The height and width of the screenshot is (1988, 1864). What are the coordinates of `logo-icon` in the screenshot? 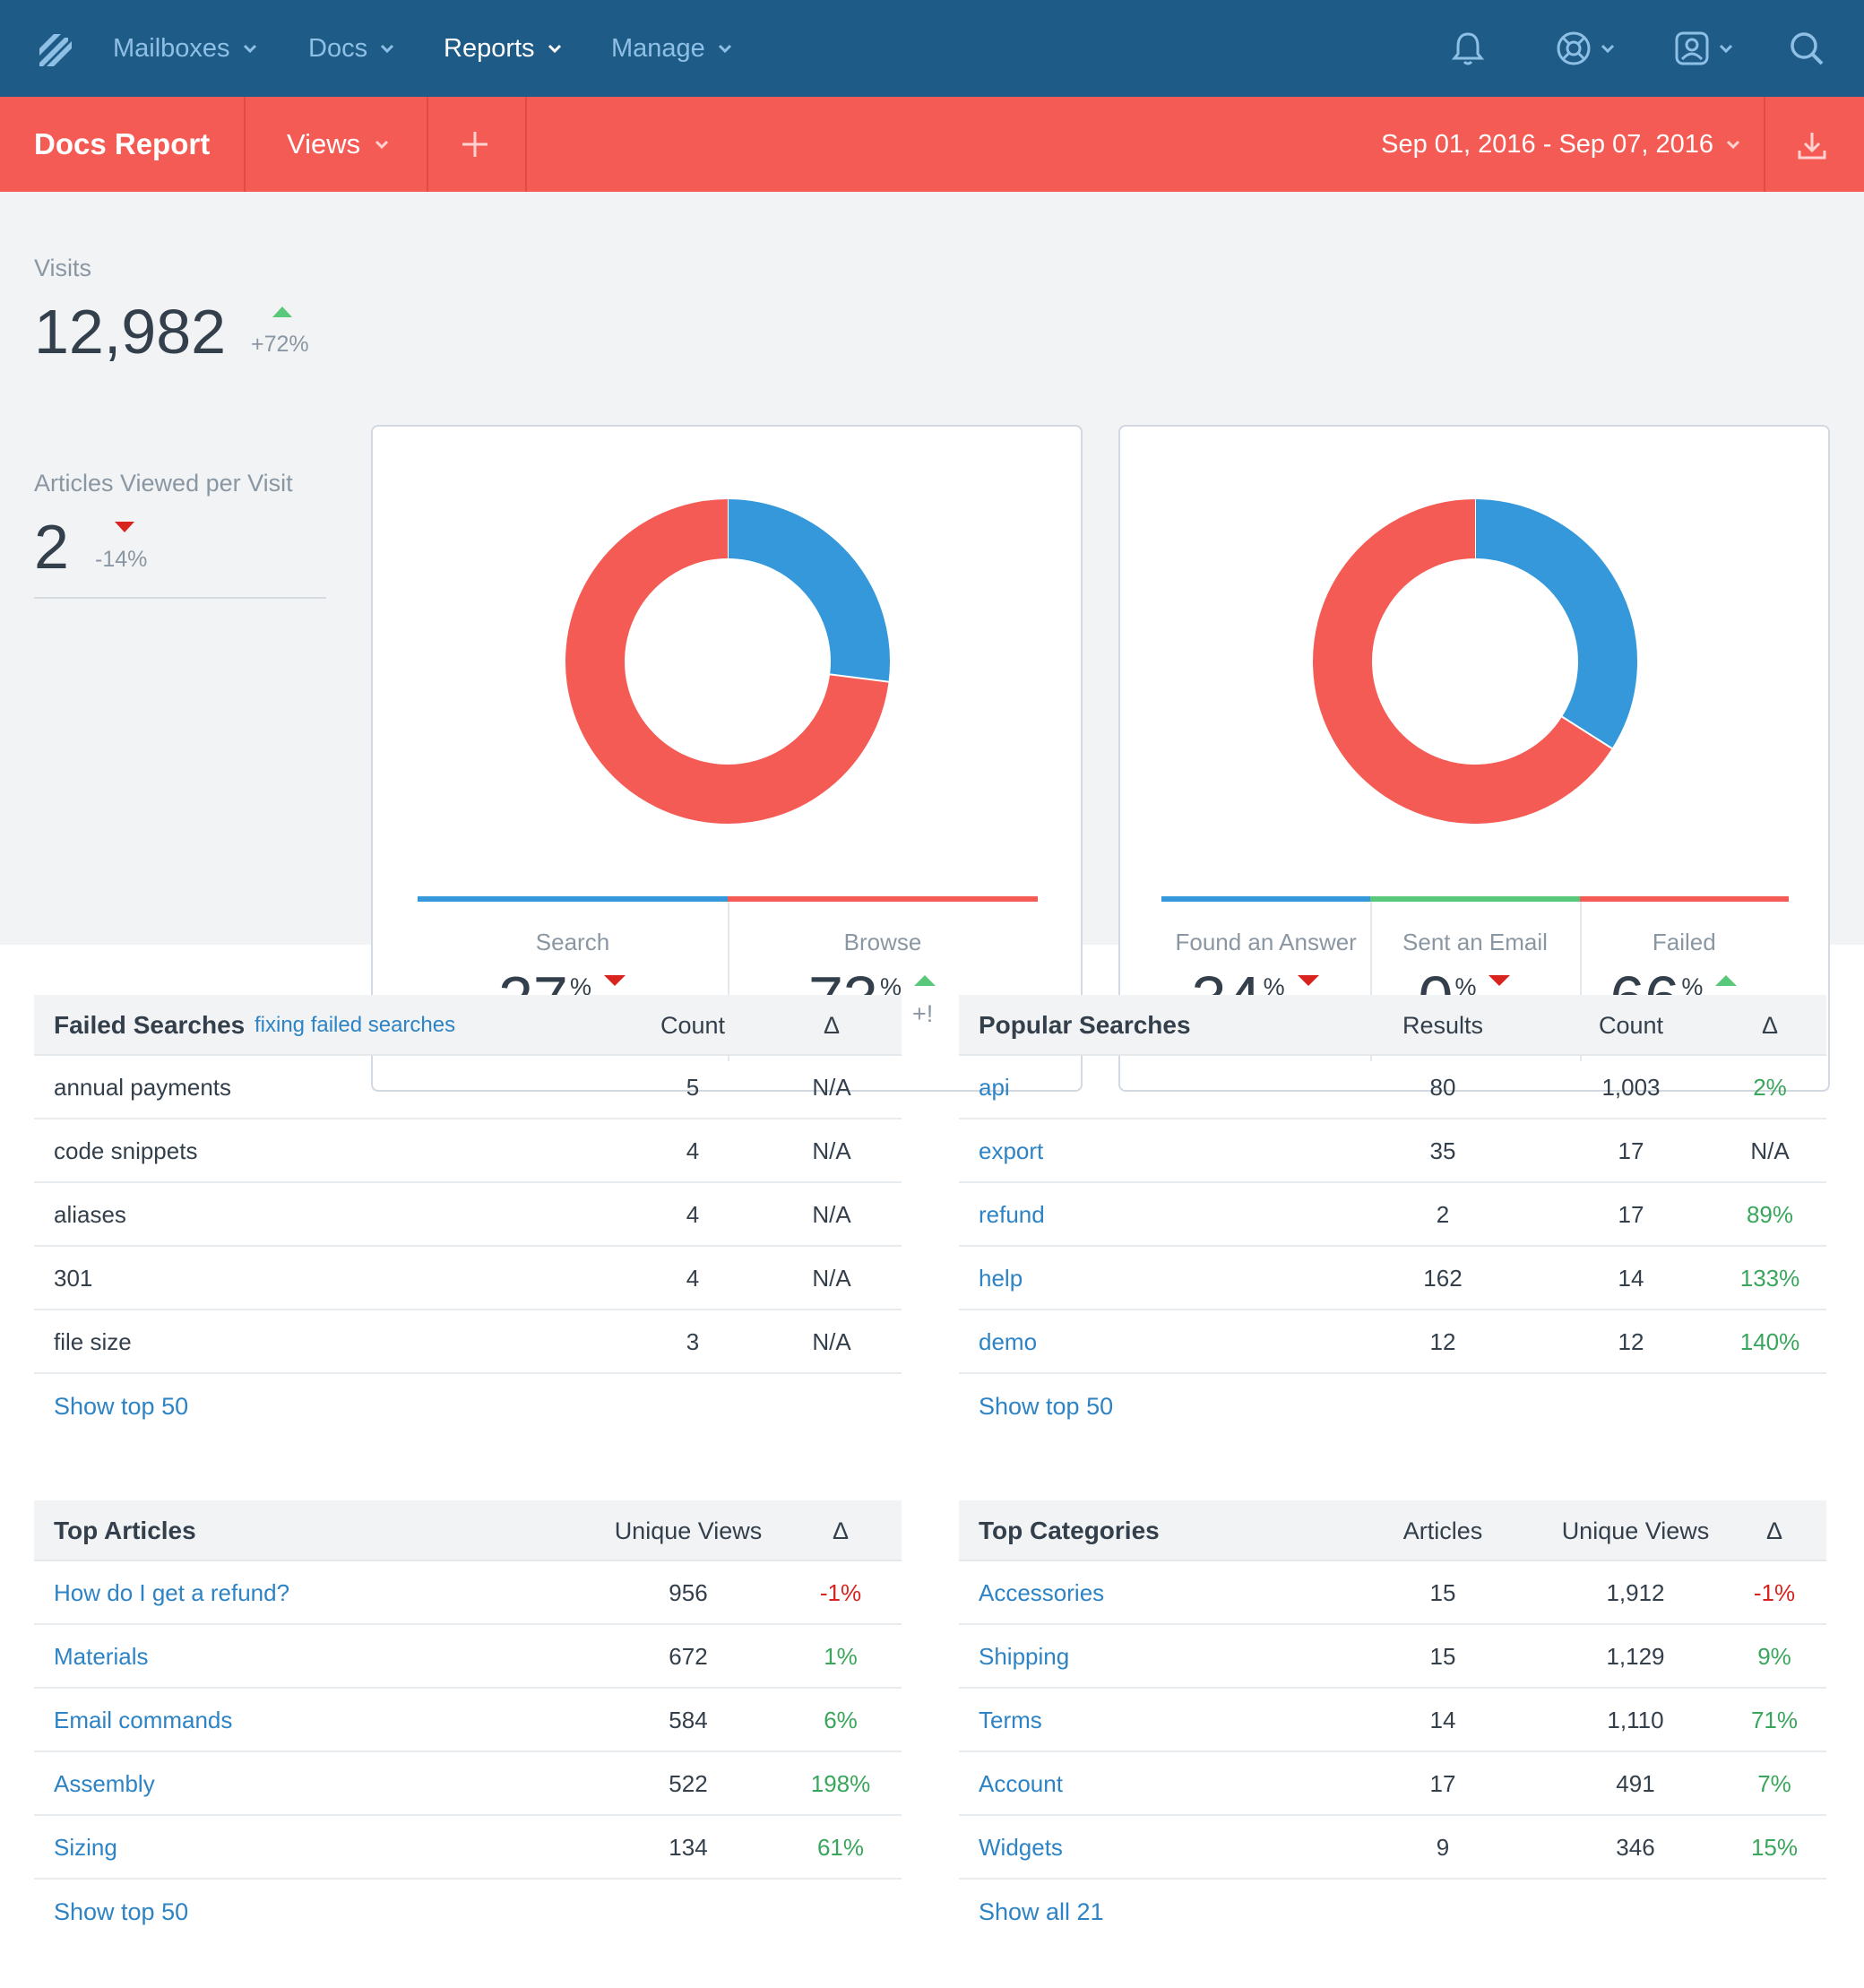 It's located at (55, 50).